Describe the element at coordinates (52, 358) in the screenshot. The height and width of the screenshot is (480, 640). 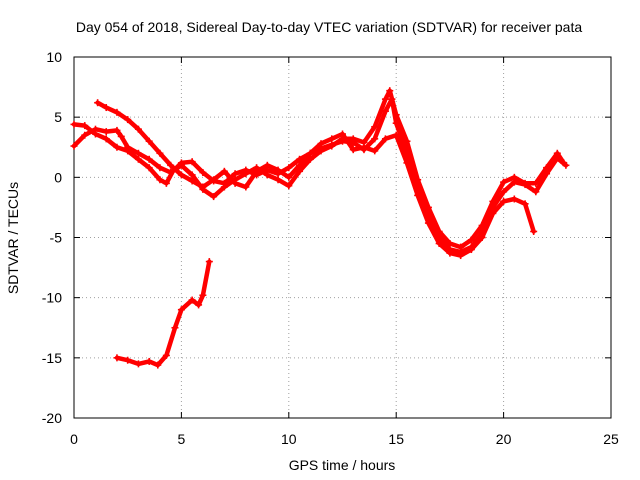
I see `y-tick-label: -15` at that location.